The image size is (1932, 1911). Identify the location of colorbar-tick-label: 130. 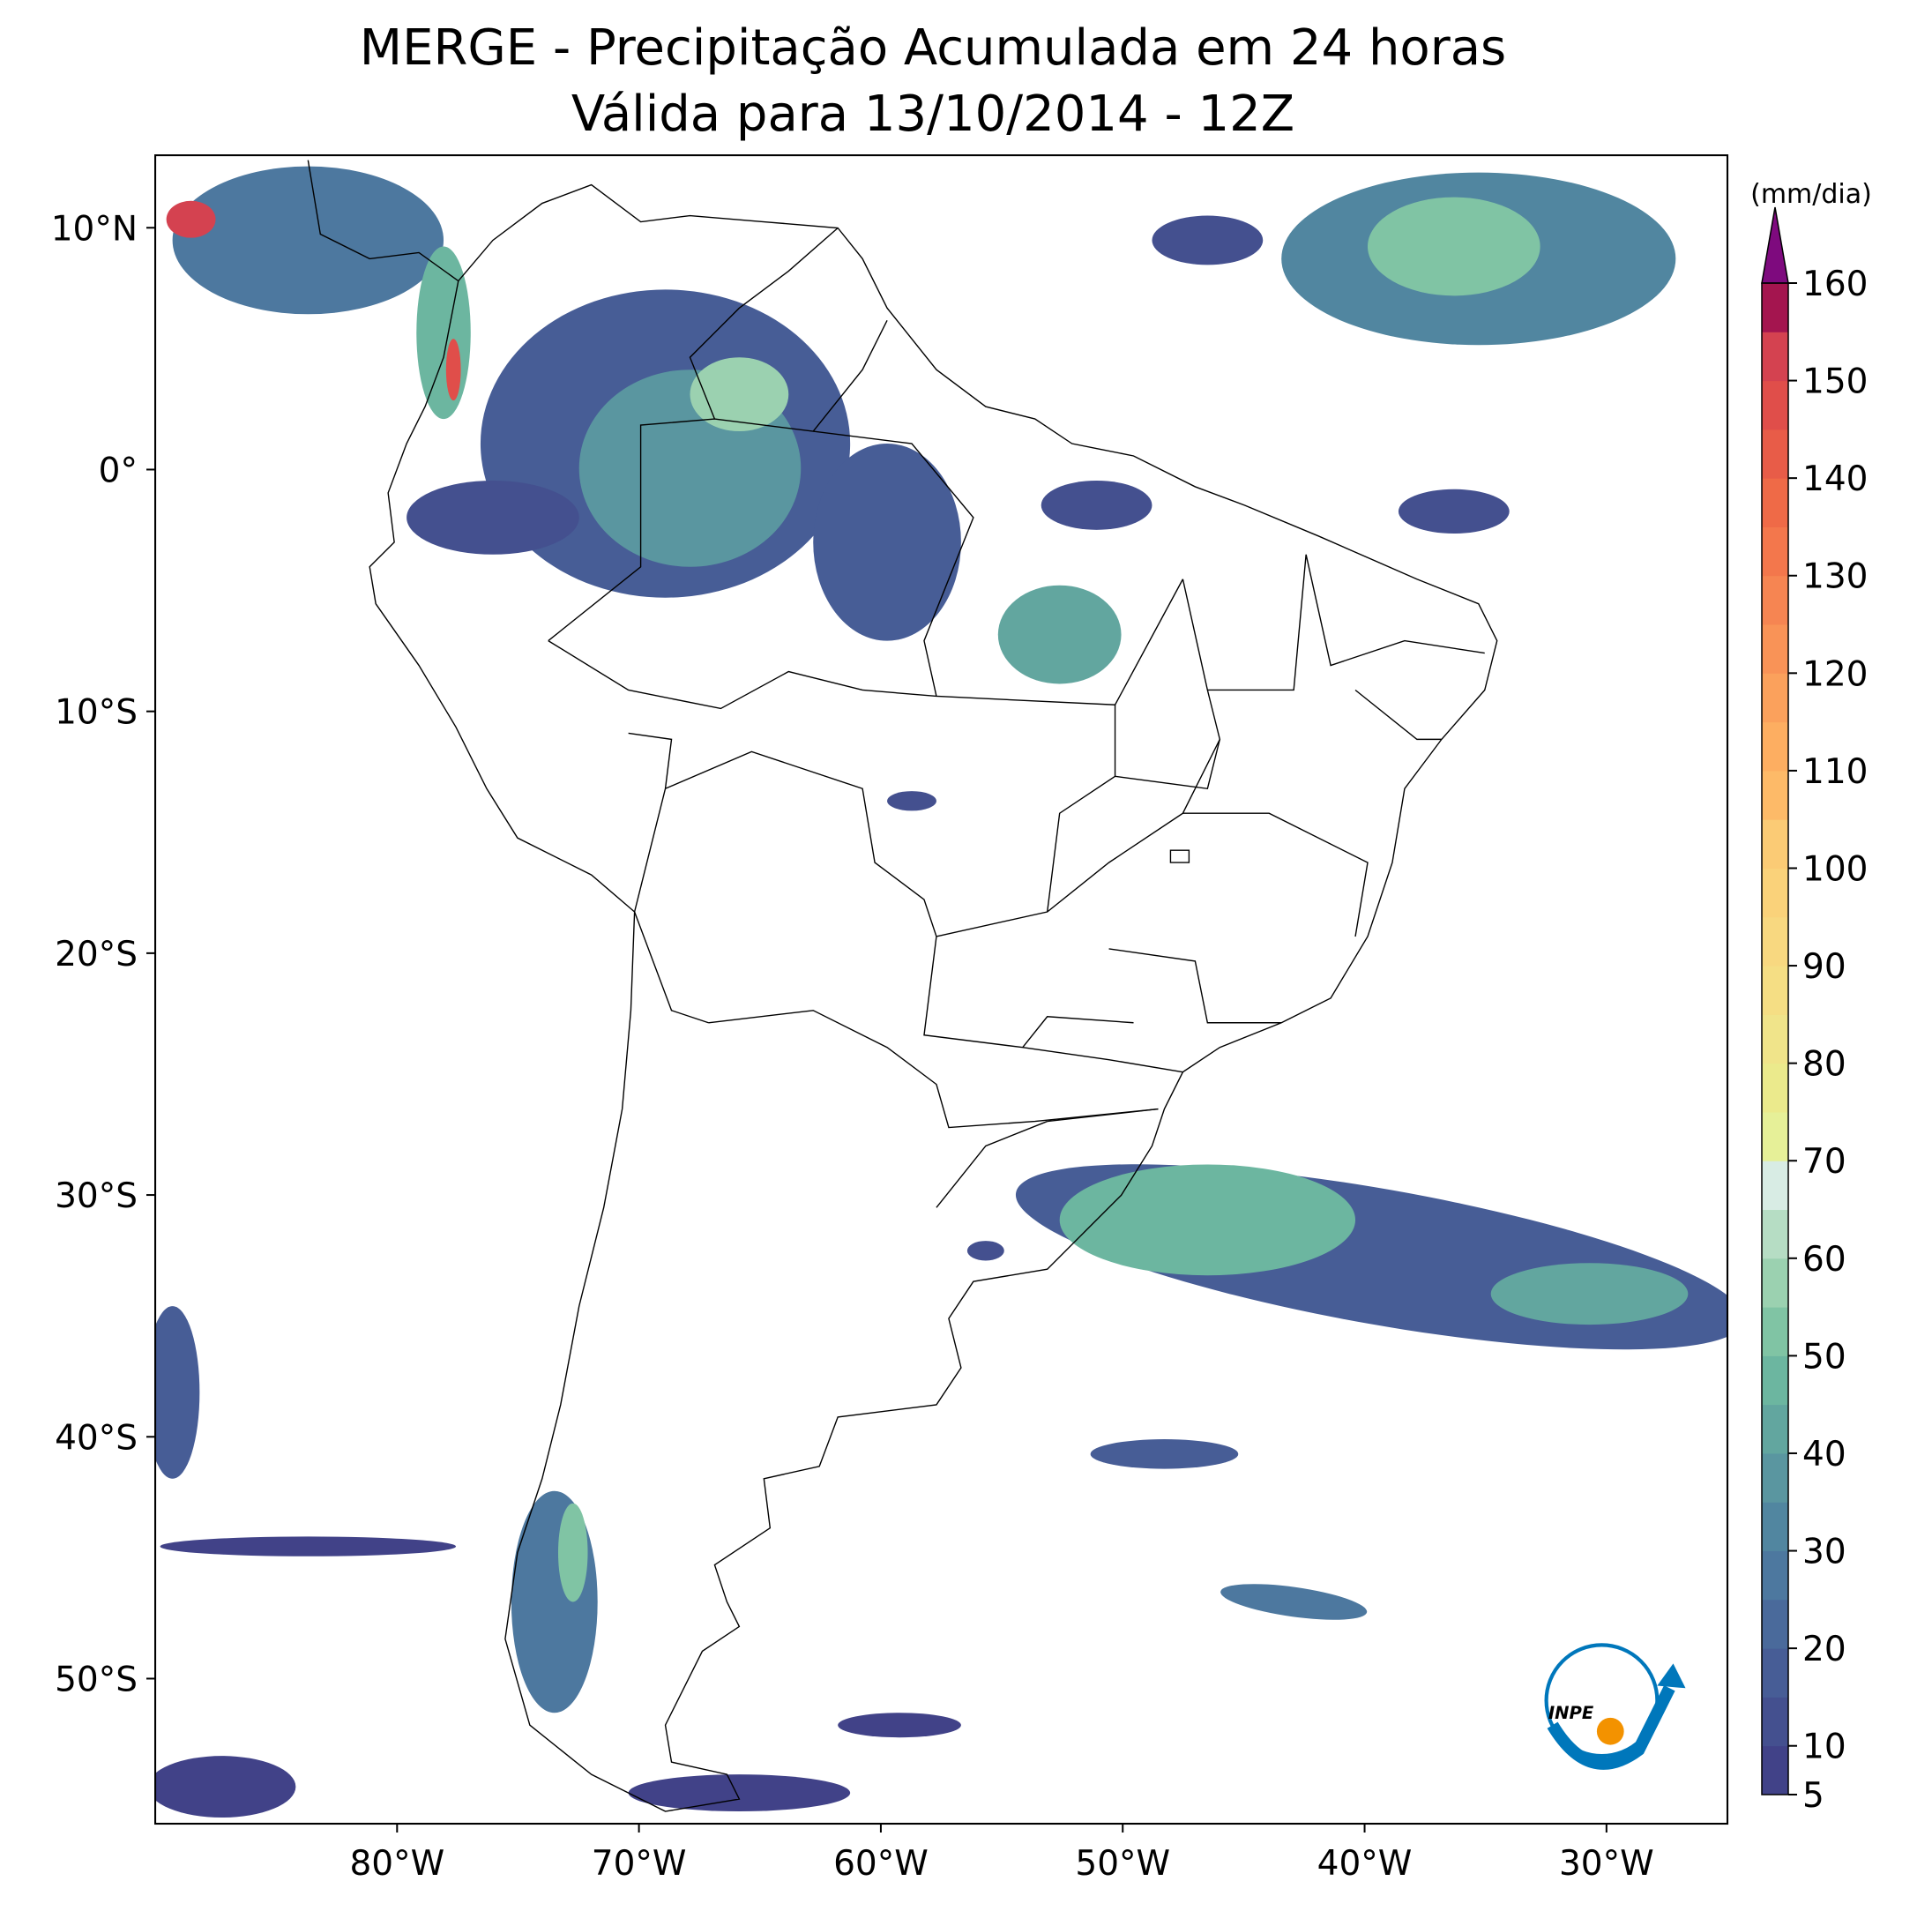
(1835, 577).